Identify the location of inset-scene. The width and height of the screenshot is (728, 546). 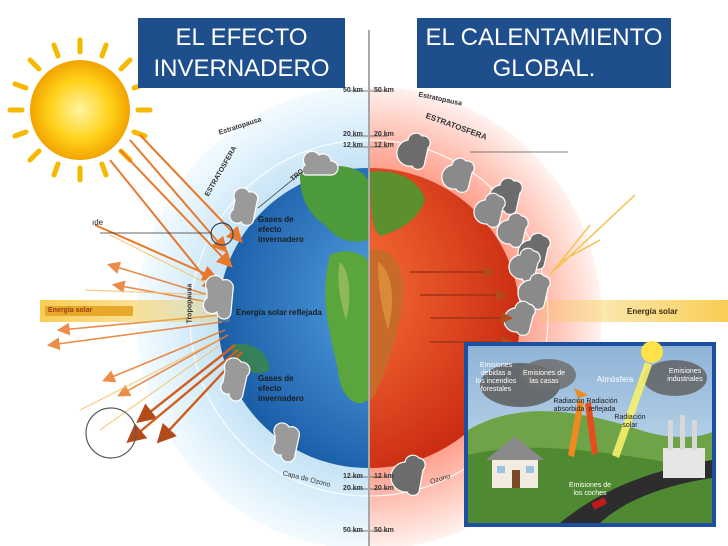
(590, 434).